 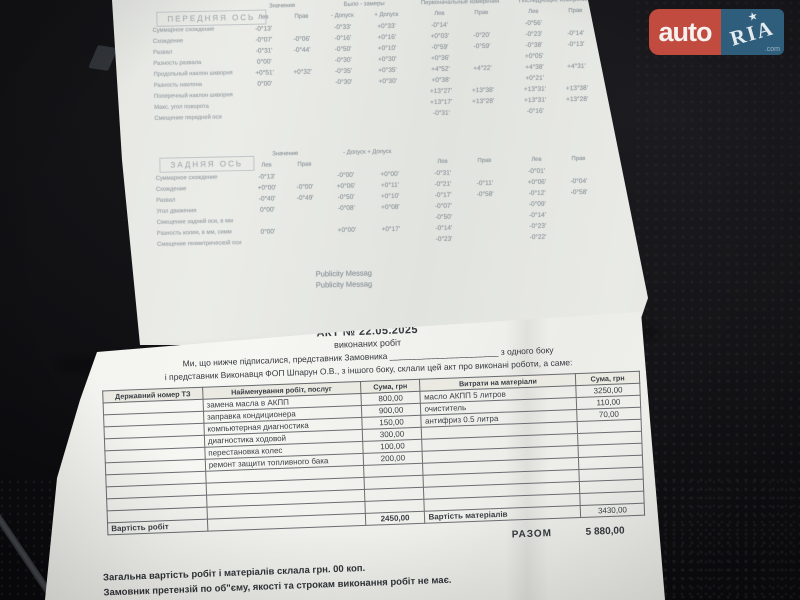 I want to click on align-cell: +0°21', so click(x=535, y=78).